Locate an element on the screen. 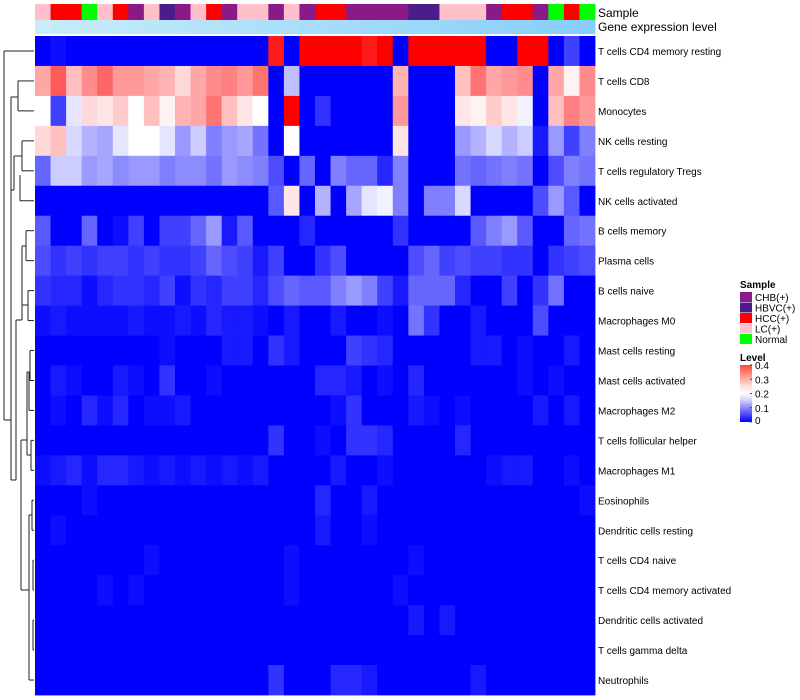  row-label: T cells follicular helper is located at coordinates (647, 441).